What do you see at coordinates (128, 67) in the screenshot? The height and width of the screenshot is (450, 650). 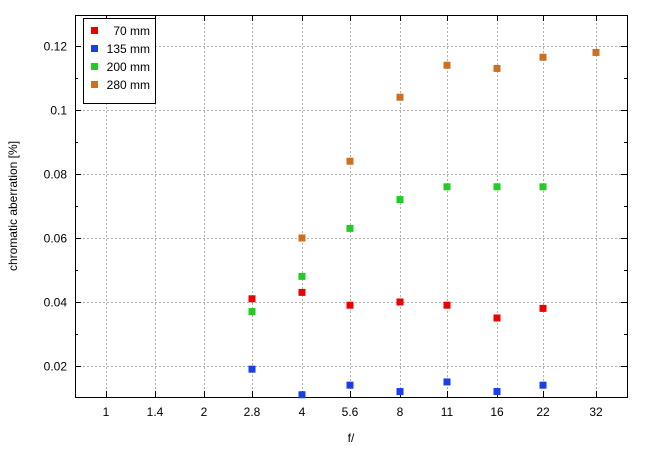 I see `legend-label: 200 mm` at bounding box center [128, 67].